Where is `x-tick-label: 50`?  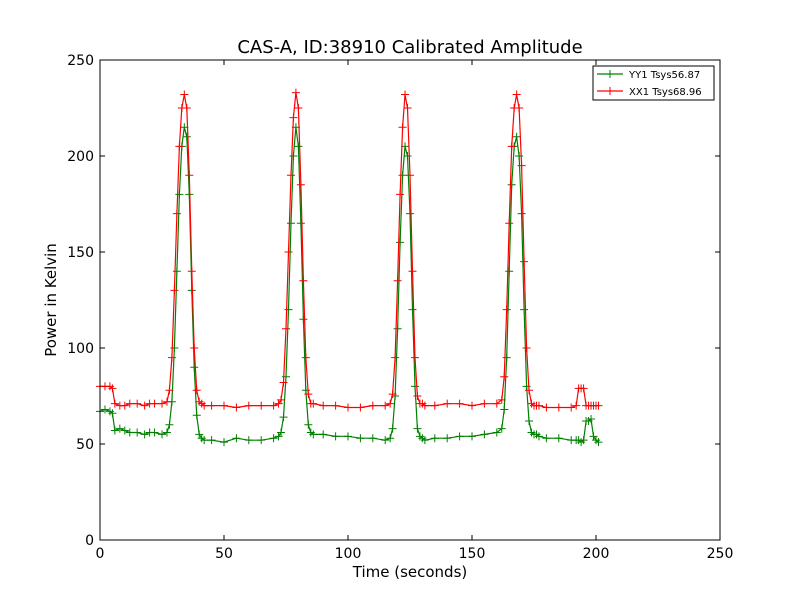
x-tick-label: 50 is located at coordinates (224, 554).